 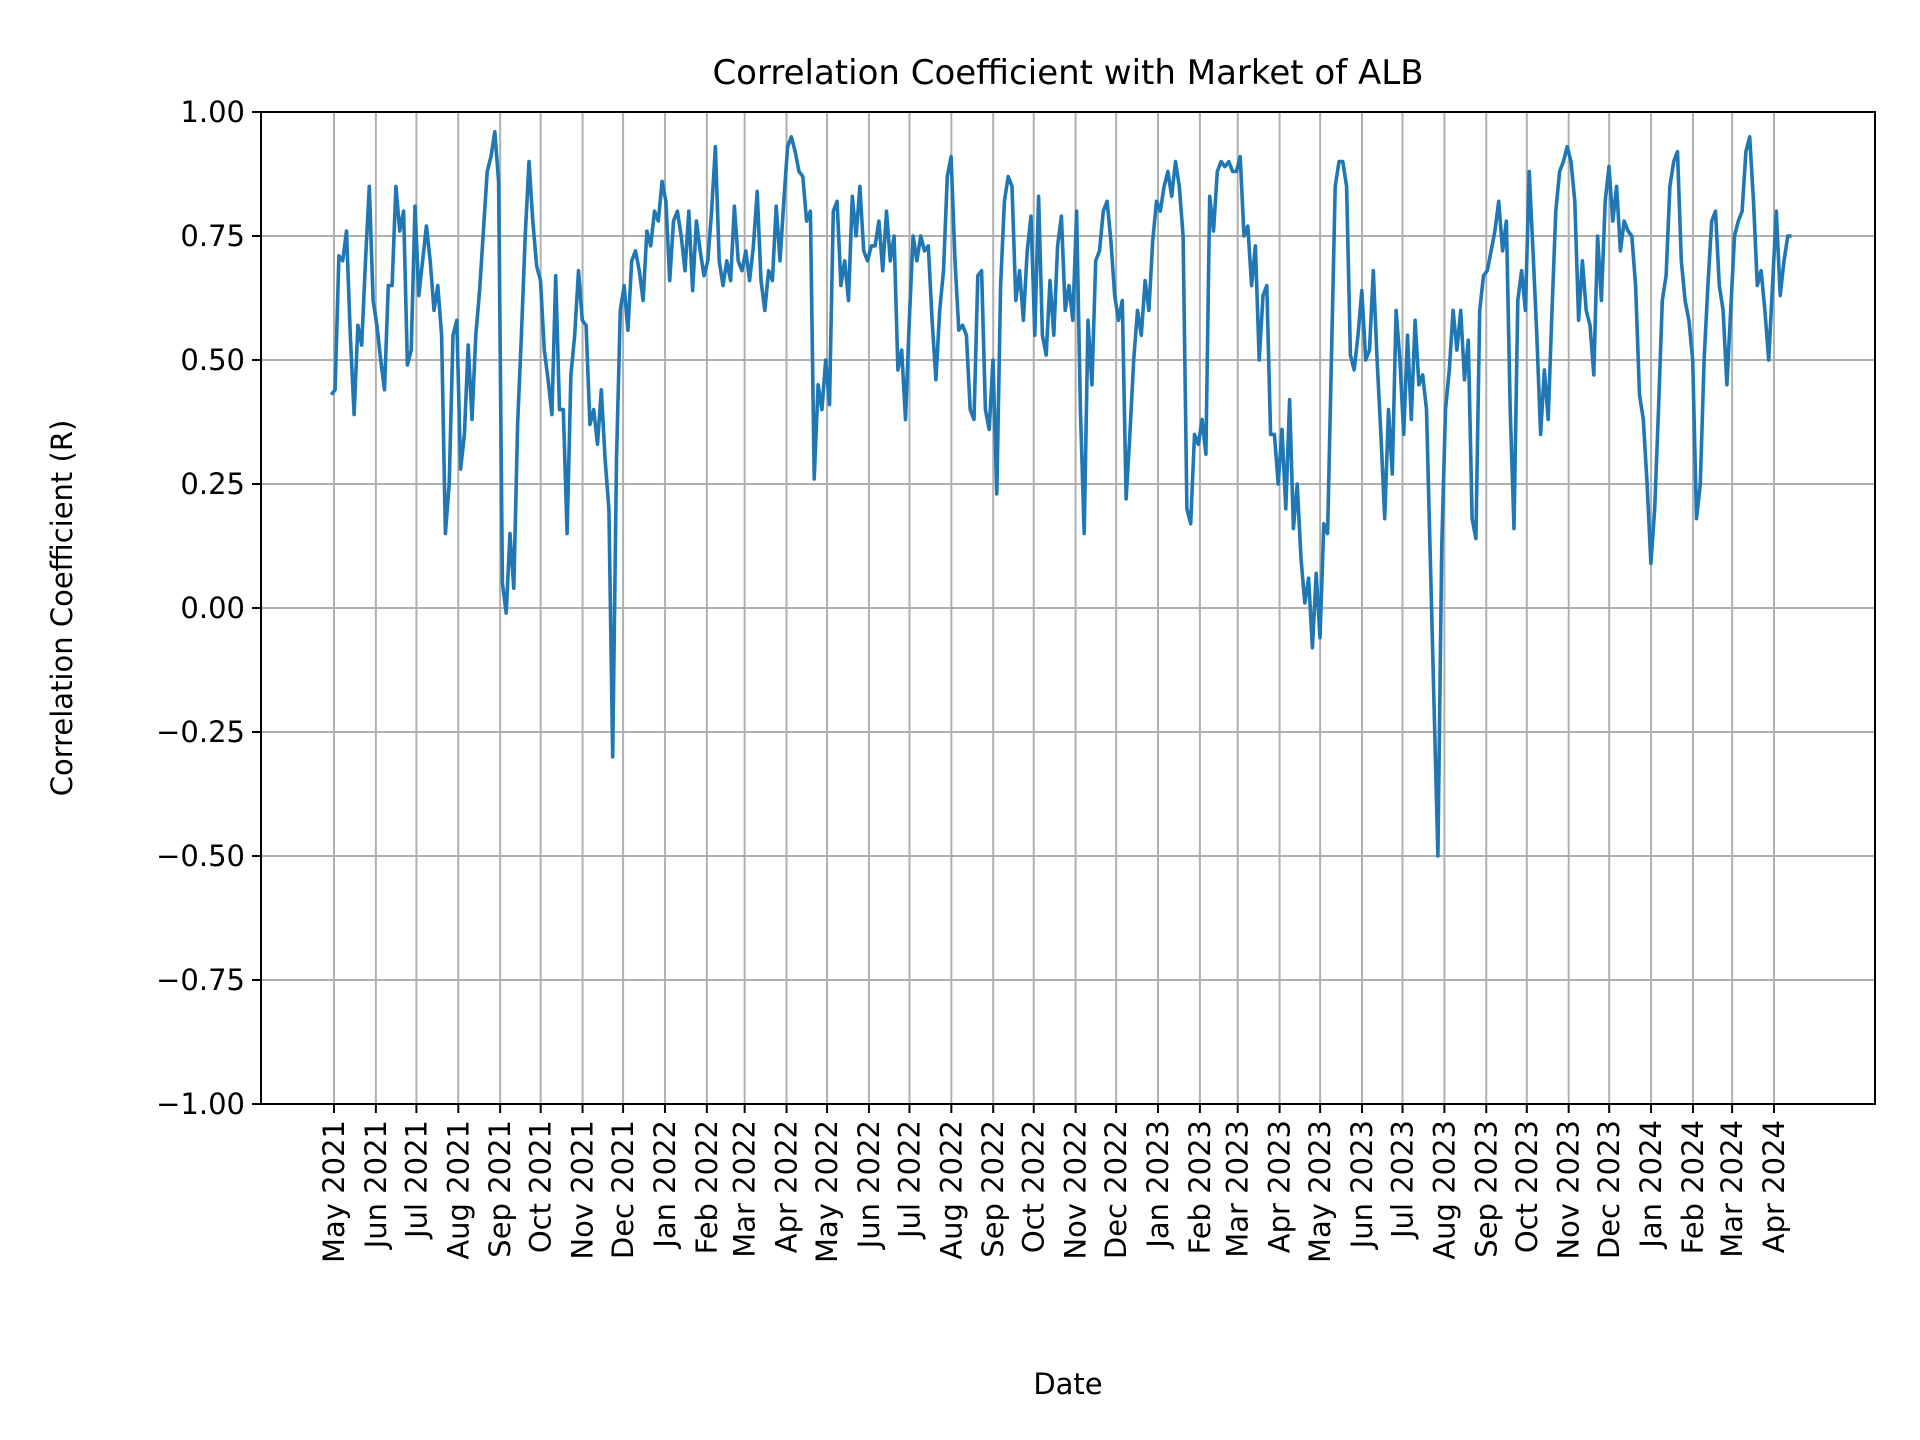 I want to click on x-tick-label: Dec 2022, so click(x=1116, y=1189).